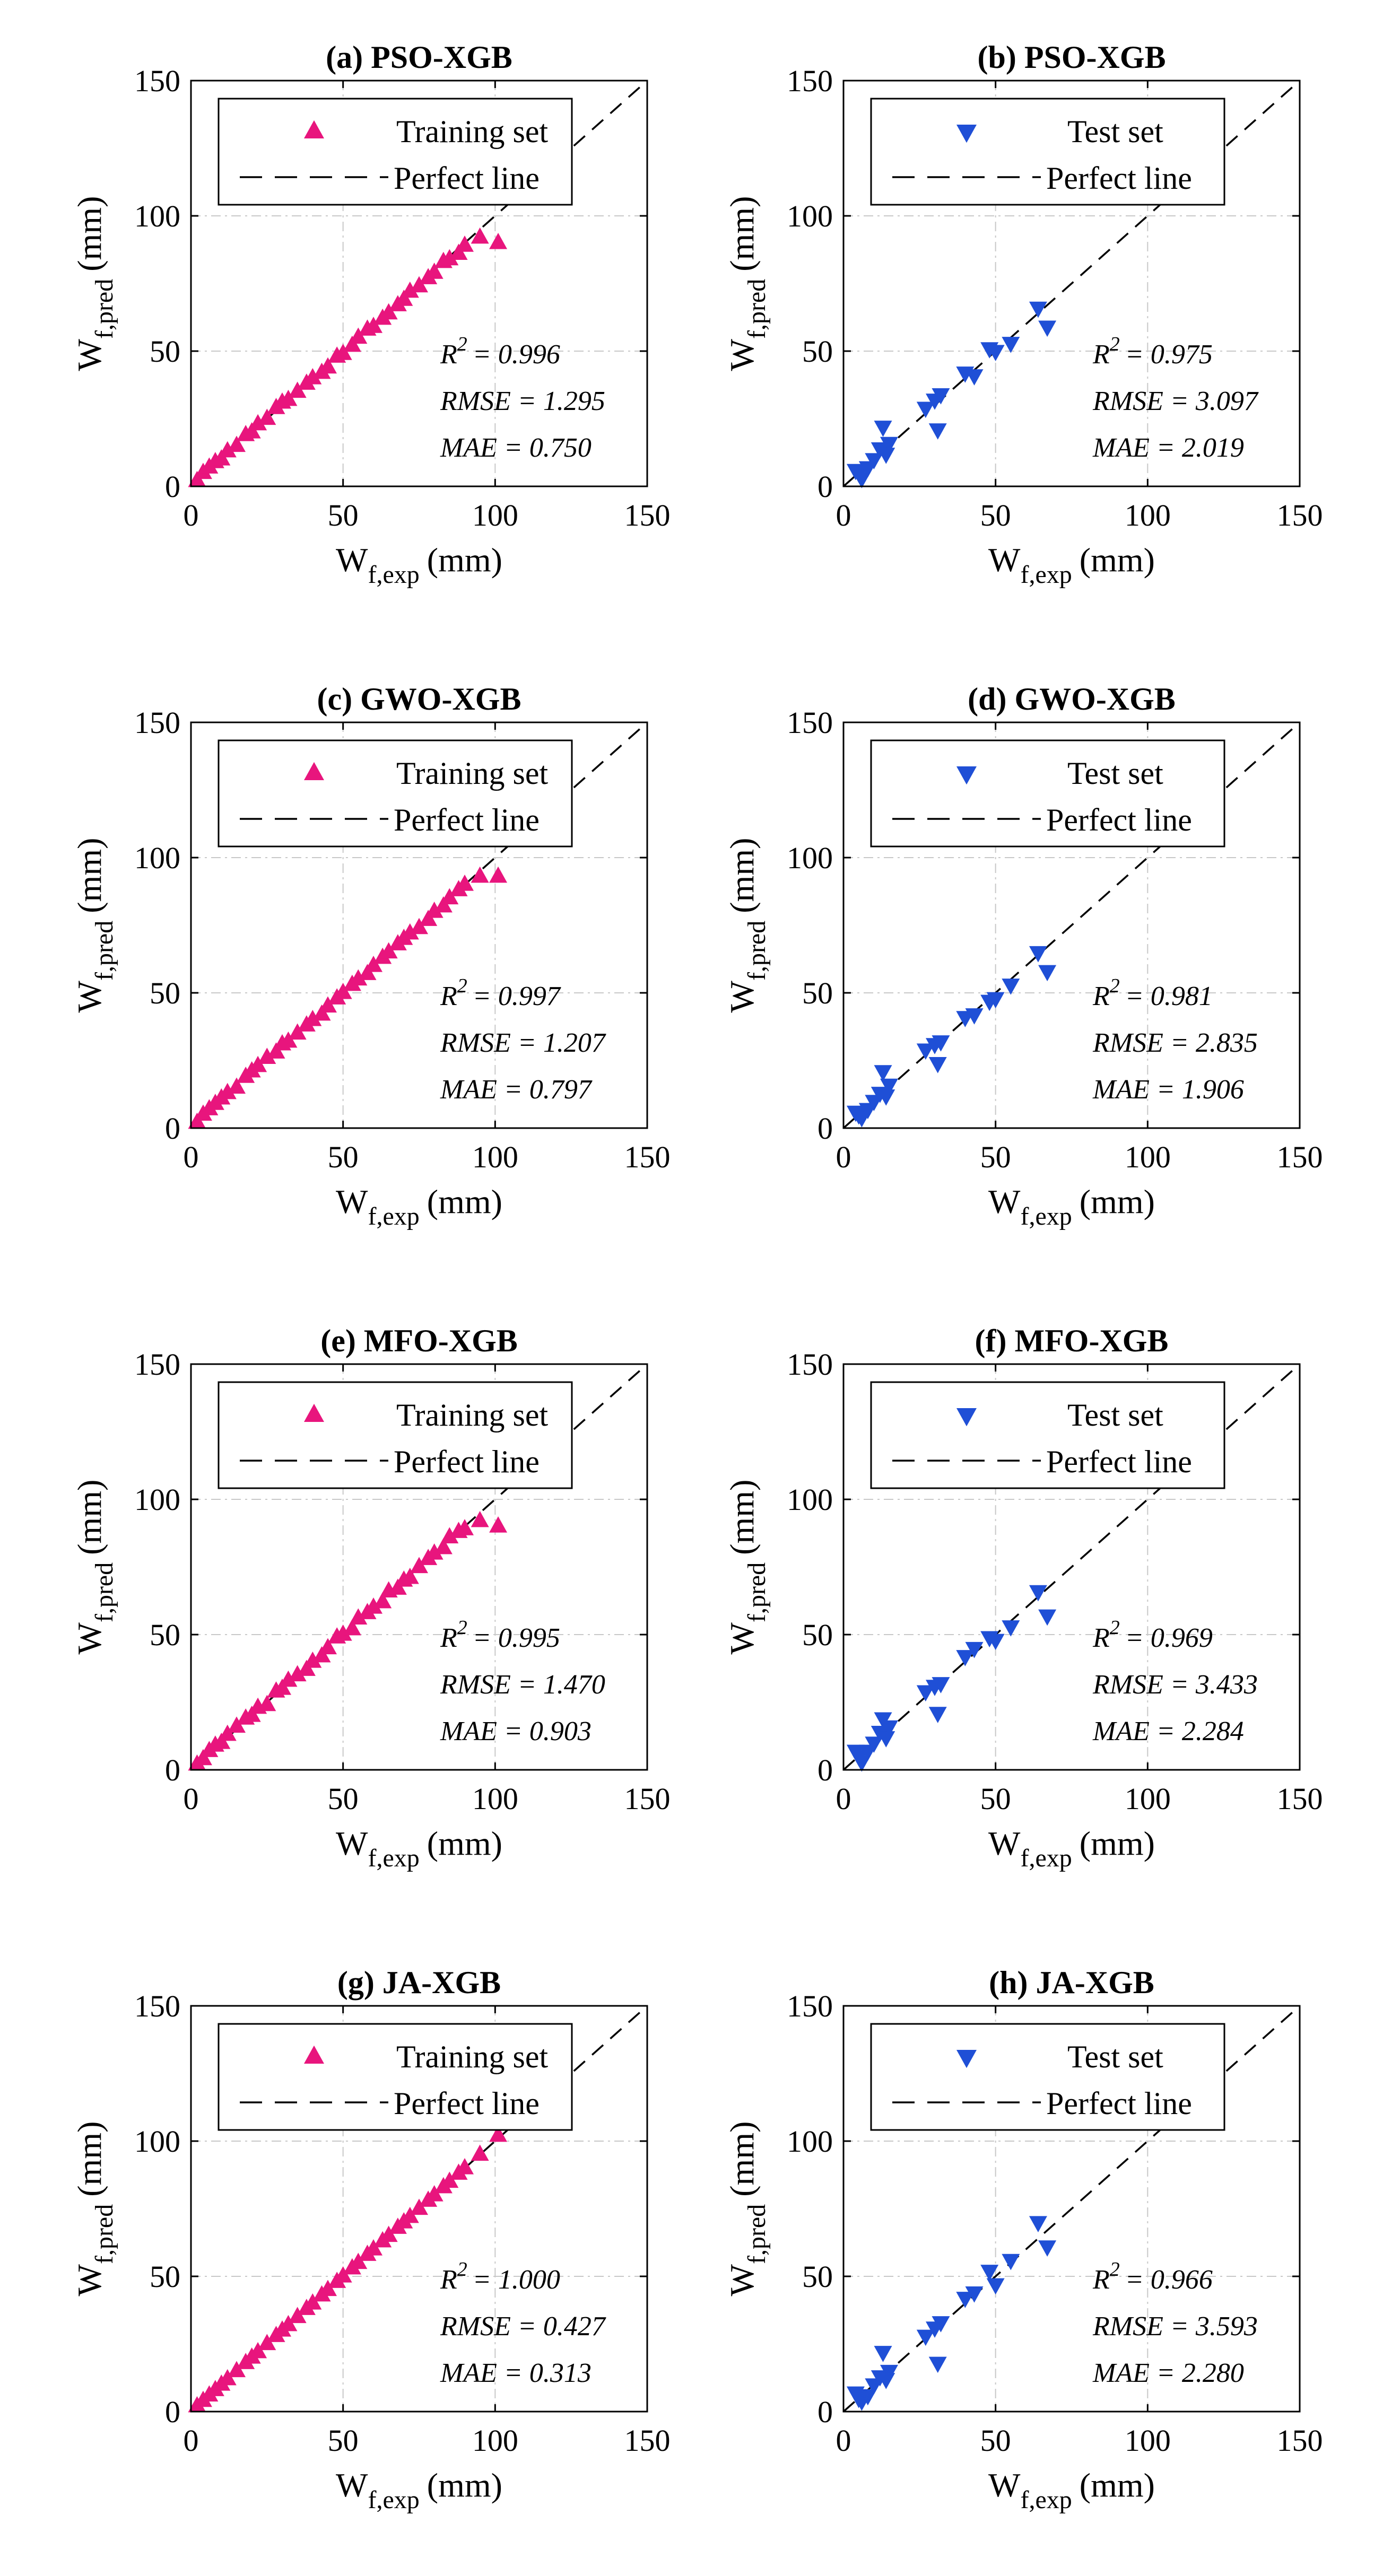 Image resolution: width=1383 pixels, height=2576 pixels. Describe the element at coordinates (1152, 993) in the screenshot. I see `r2-text: R2 = 0.981` at that location.